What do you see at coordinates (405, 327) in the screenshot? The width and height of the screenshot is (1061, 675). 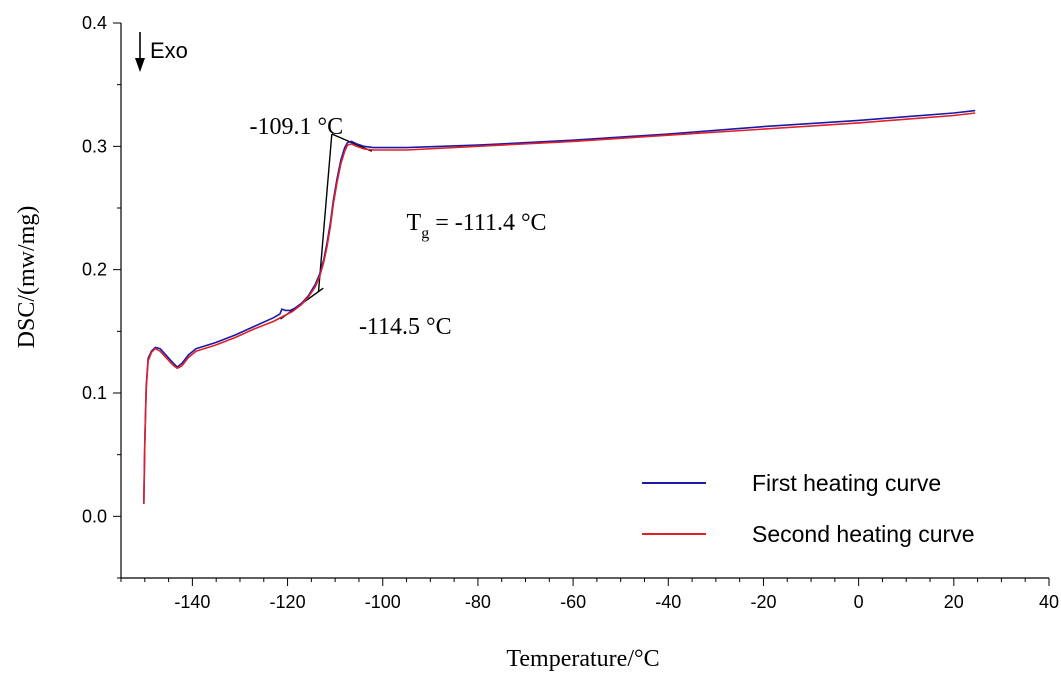 I see `onset-temperature-label: -114.5 °C` at bounding box center [405, 327].